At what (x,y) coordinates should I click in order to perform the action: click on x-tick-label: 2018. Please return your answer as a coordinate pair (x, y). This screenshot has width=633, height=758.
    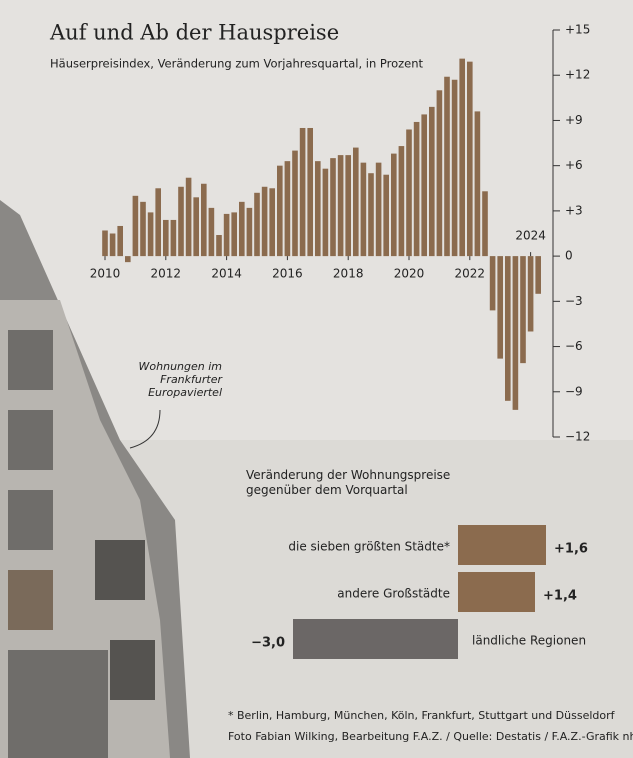
    Looking at the image, I should click on (348, 274).